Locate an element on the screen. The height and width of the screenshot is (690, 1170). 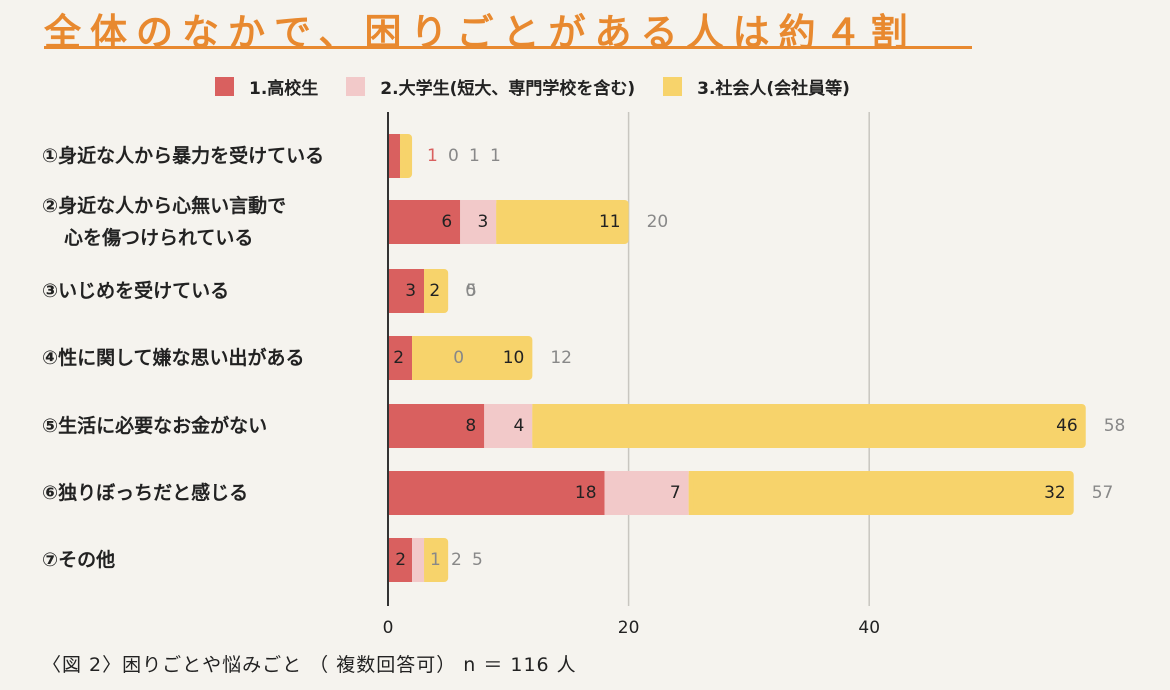
value-label: 7 is located at coordinates (675, 493).